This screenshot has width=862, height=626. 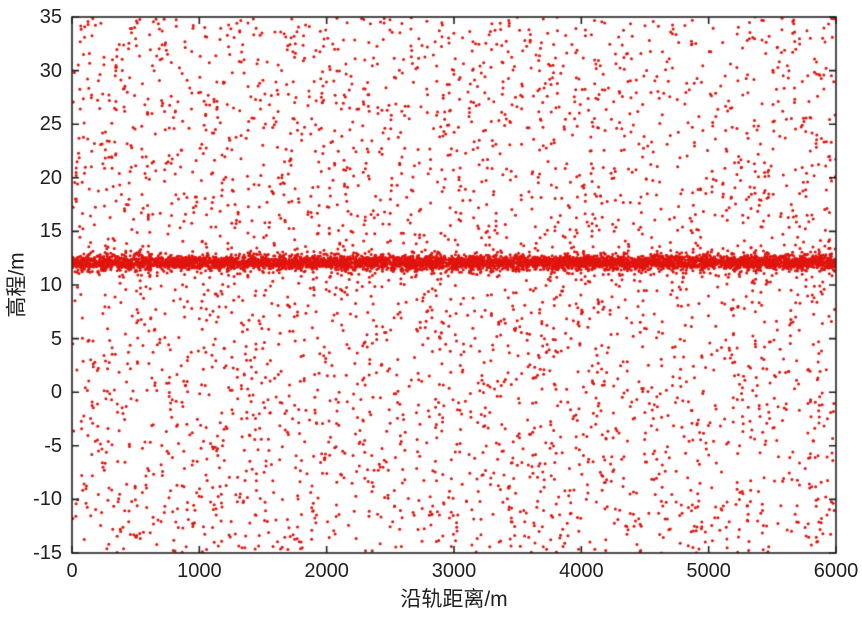 I want to click on x-tick-label: 6000, so click(x=836, y=571).